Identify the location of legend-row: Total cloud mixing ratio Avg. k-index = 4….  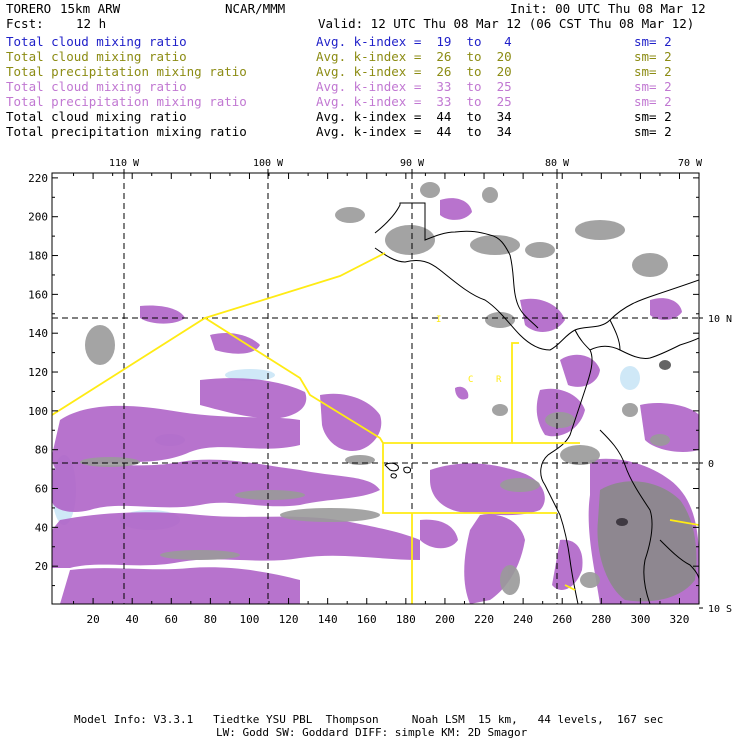
(371, 116).